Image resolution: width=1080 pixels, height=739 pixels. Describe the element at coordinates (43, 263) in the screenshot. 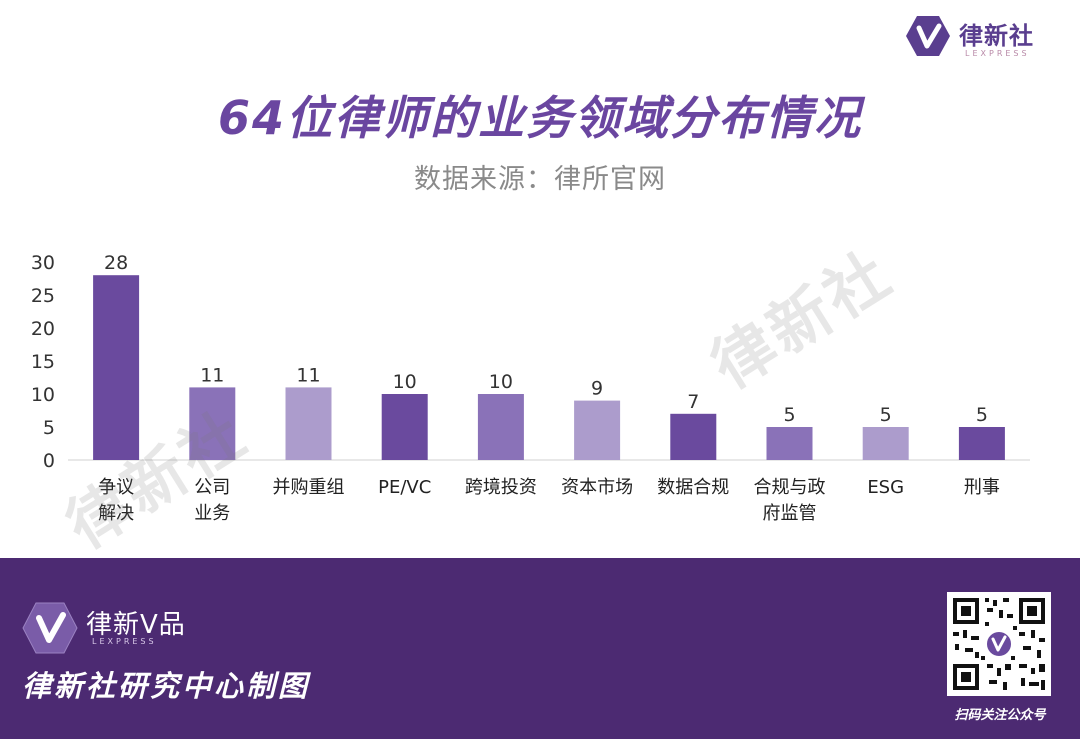

I see `y-tick-label: 30` at that location.